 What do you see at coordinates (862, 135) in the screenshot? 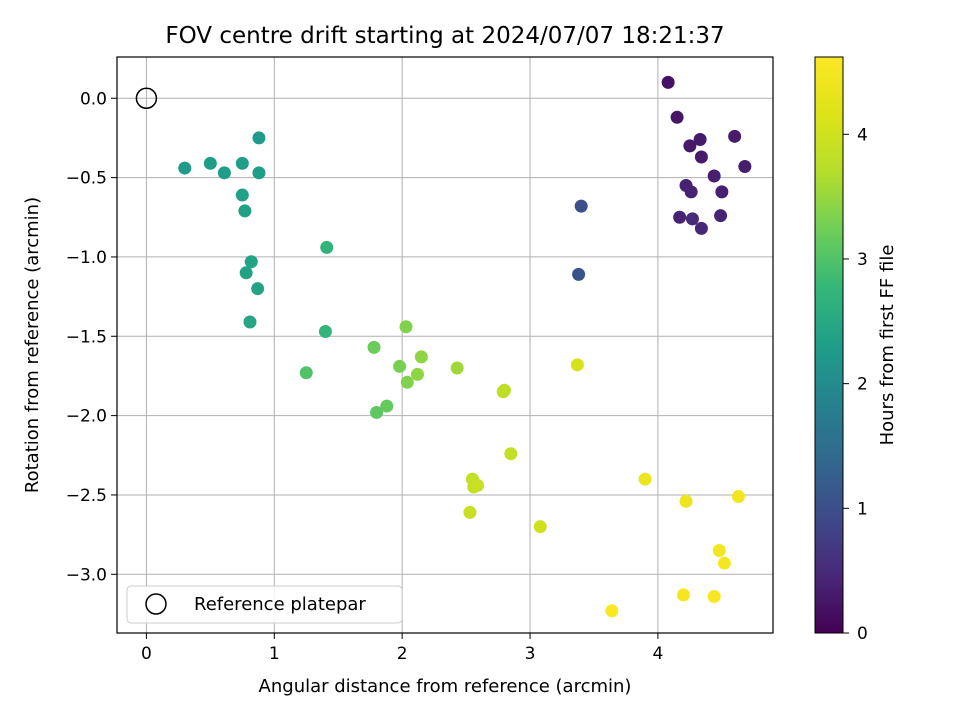
I see `colorbar-tick-label: 4` at bounding box center [862, 135].